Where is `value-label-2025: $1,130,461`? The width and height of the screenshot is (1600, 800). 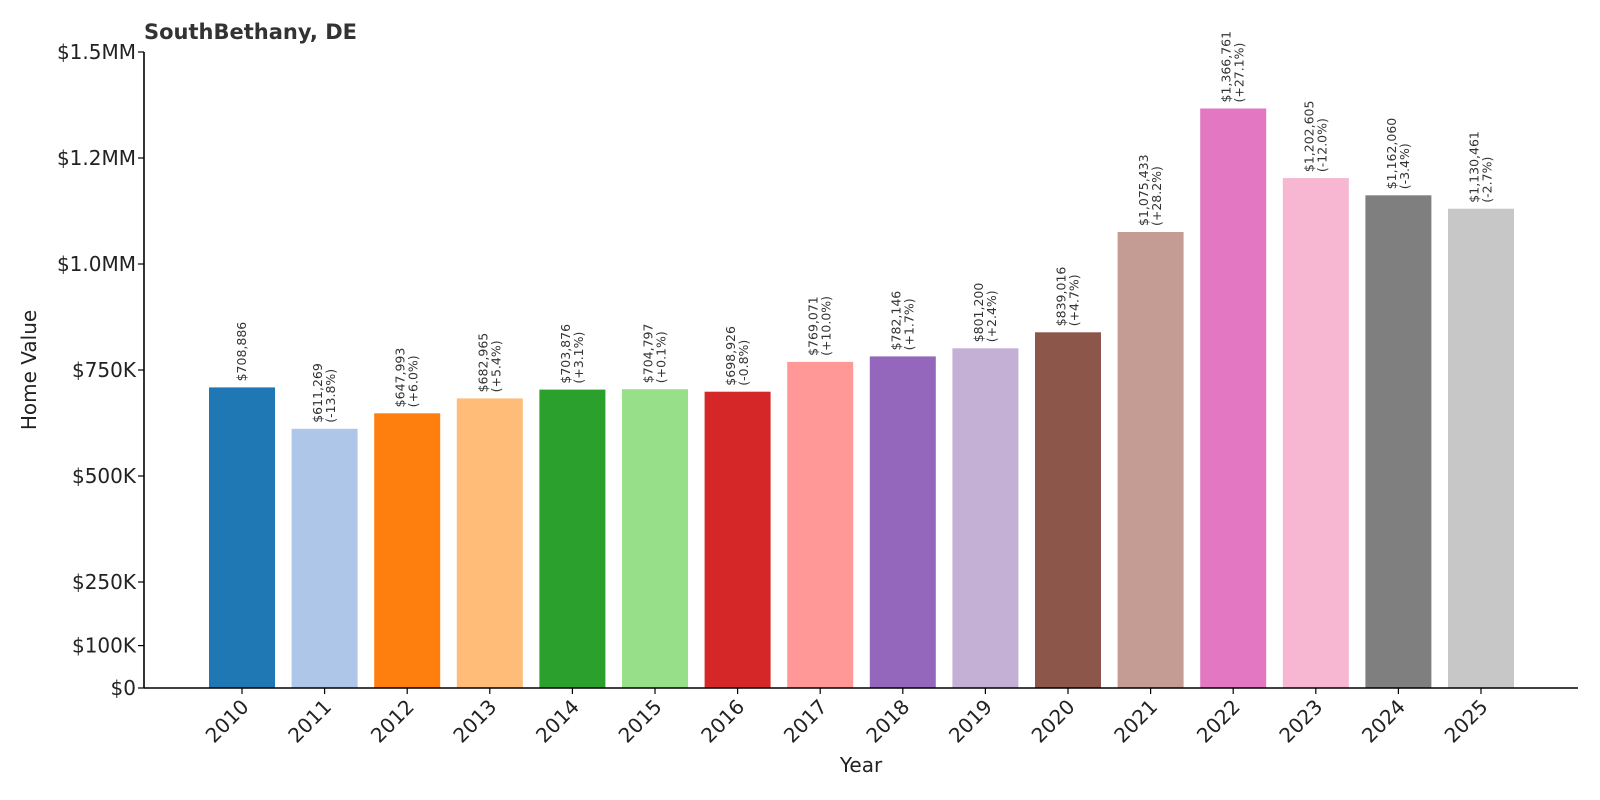
value-label-2025: $1,130,461 is located at coordinates (1474, 167).